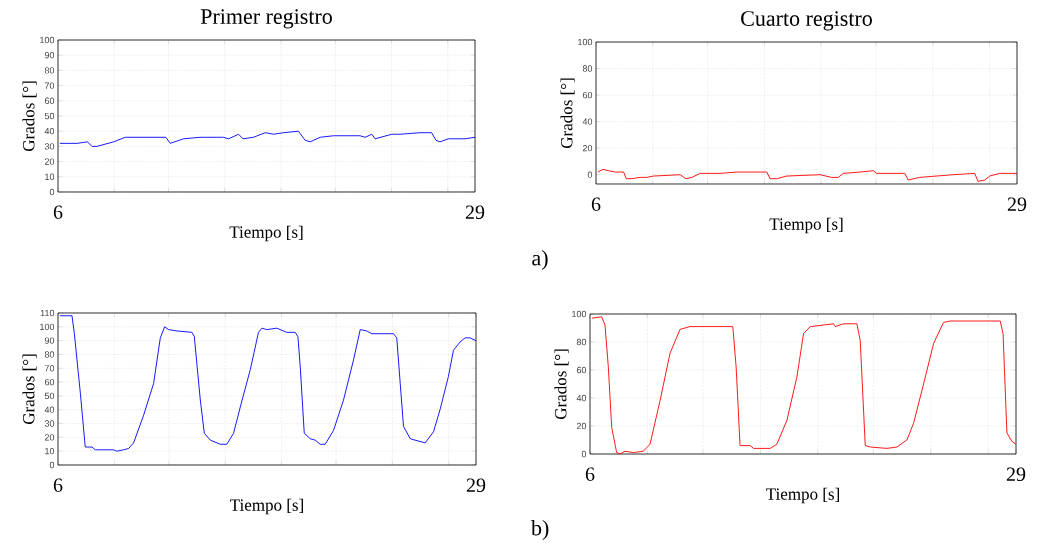 The height and width of the screenshot is (550, 1044). I want to click on y-tick-label: 110, so click(47, 313).